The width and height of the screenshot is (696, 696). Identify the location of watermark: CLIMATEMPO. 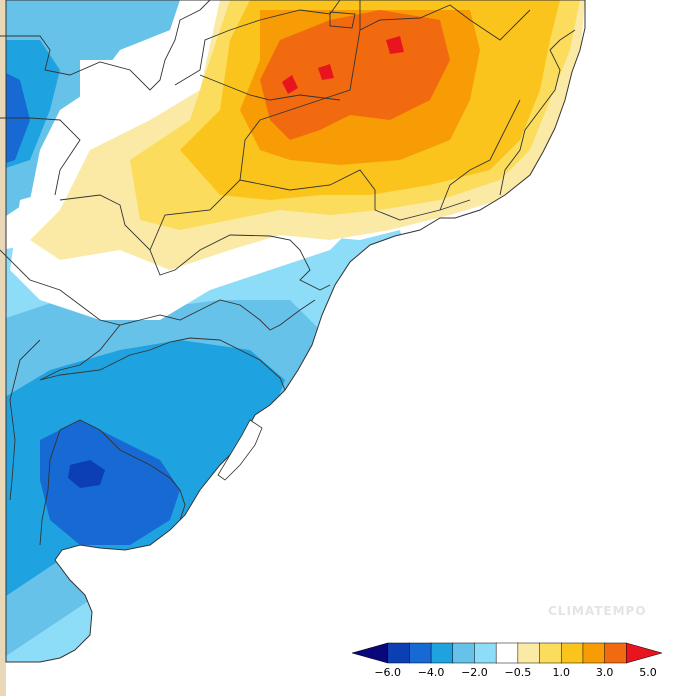
(597, 611).